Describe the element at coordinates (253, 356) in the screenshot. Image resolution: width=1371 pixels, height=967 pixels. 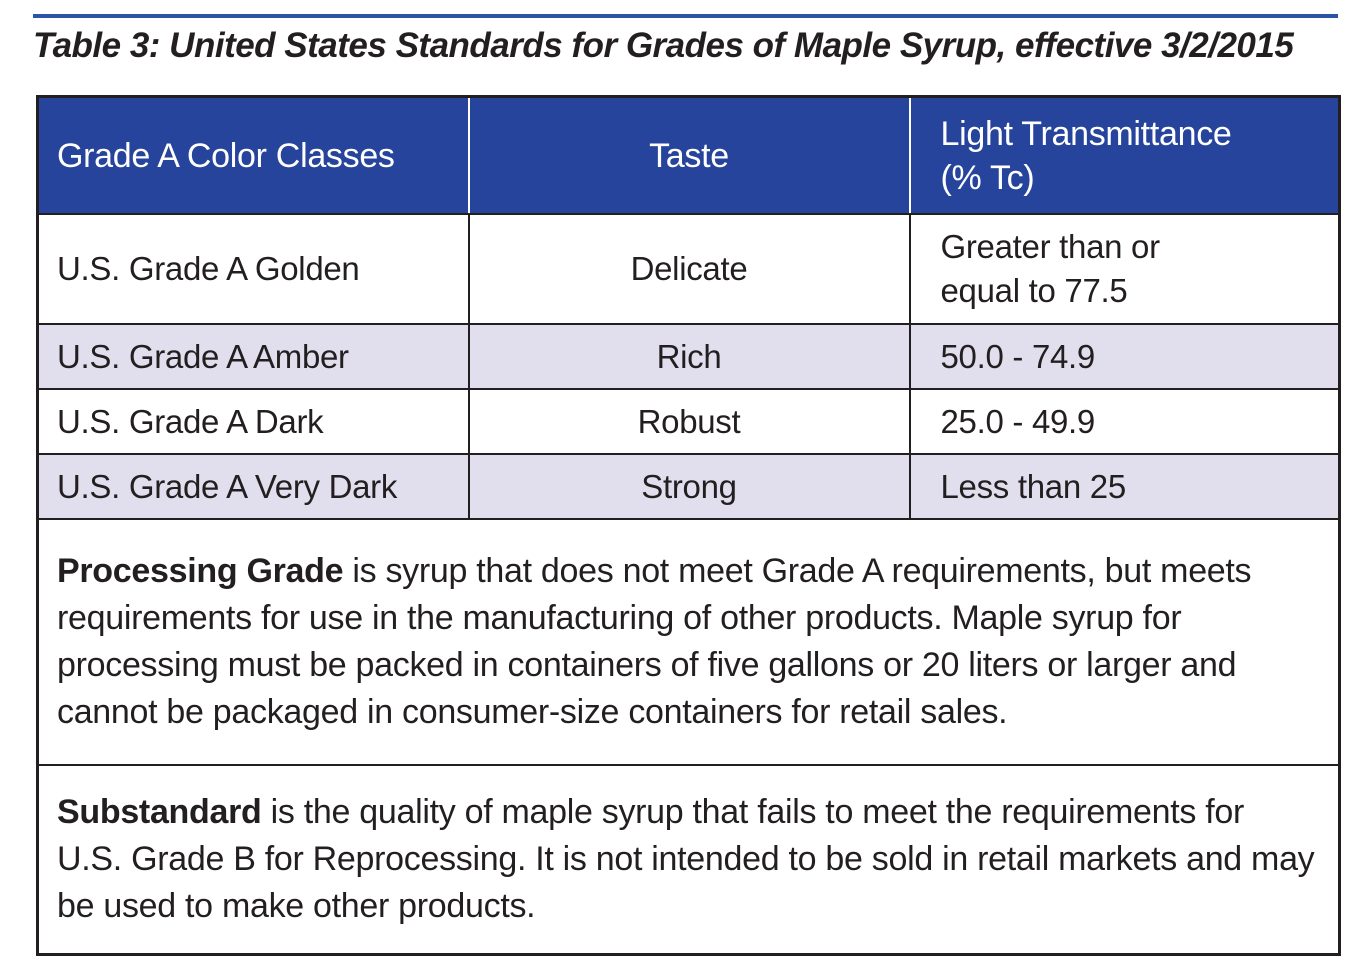
I see `cell-grade: U.S. Grade A Amber` at that location.